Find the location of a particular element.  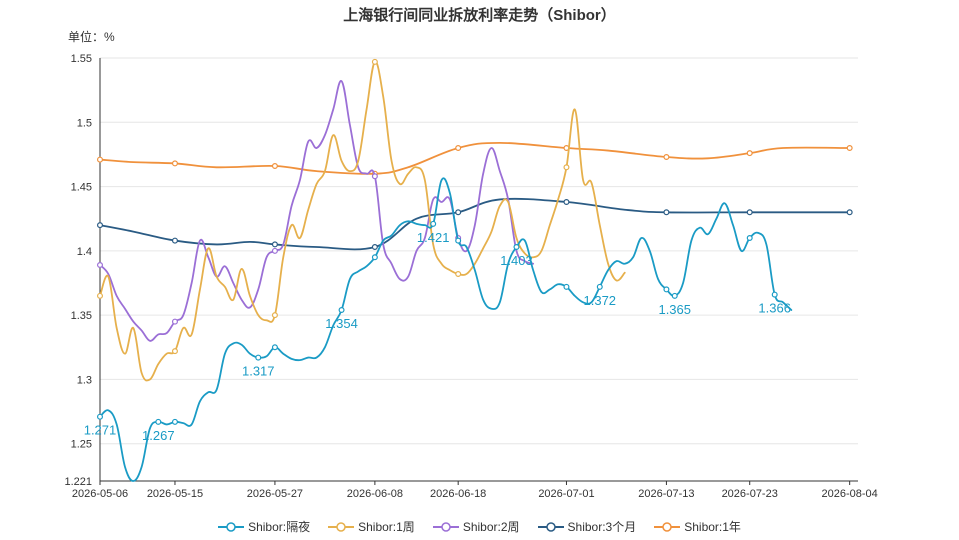

legend-item: Shibor:1周 is located at coordinates (371, 526).